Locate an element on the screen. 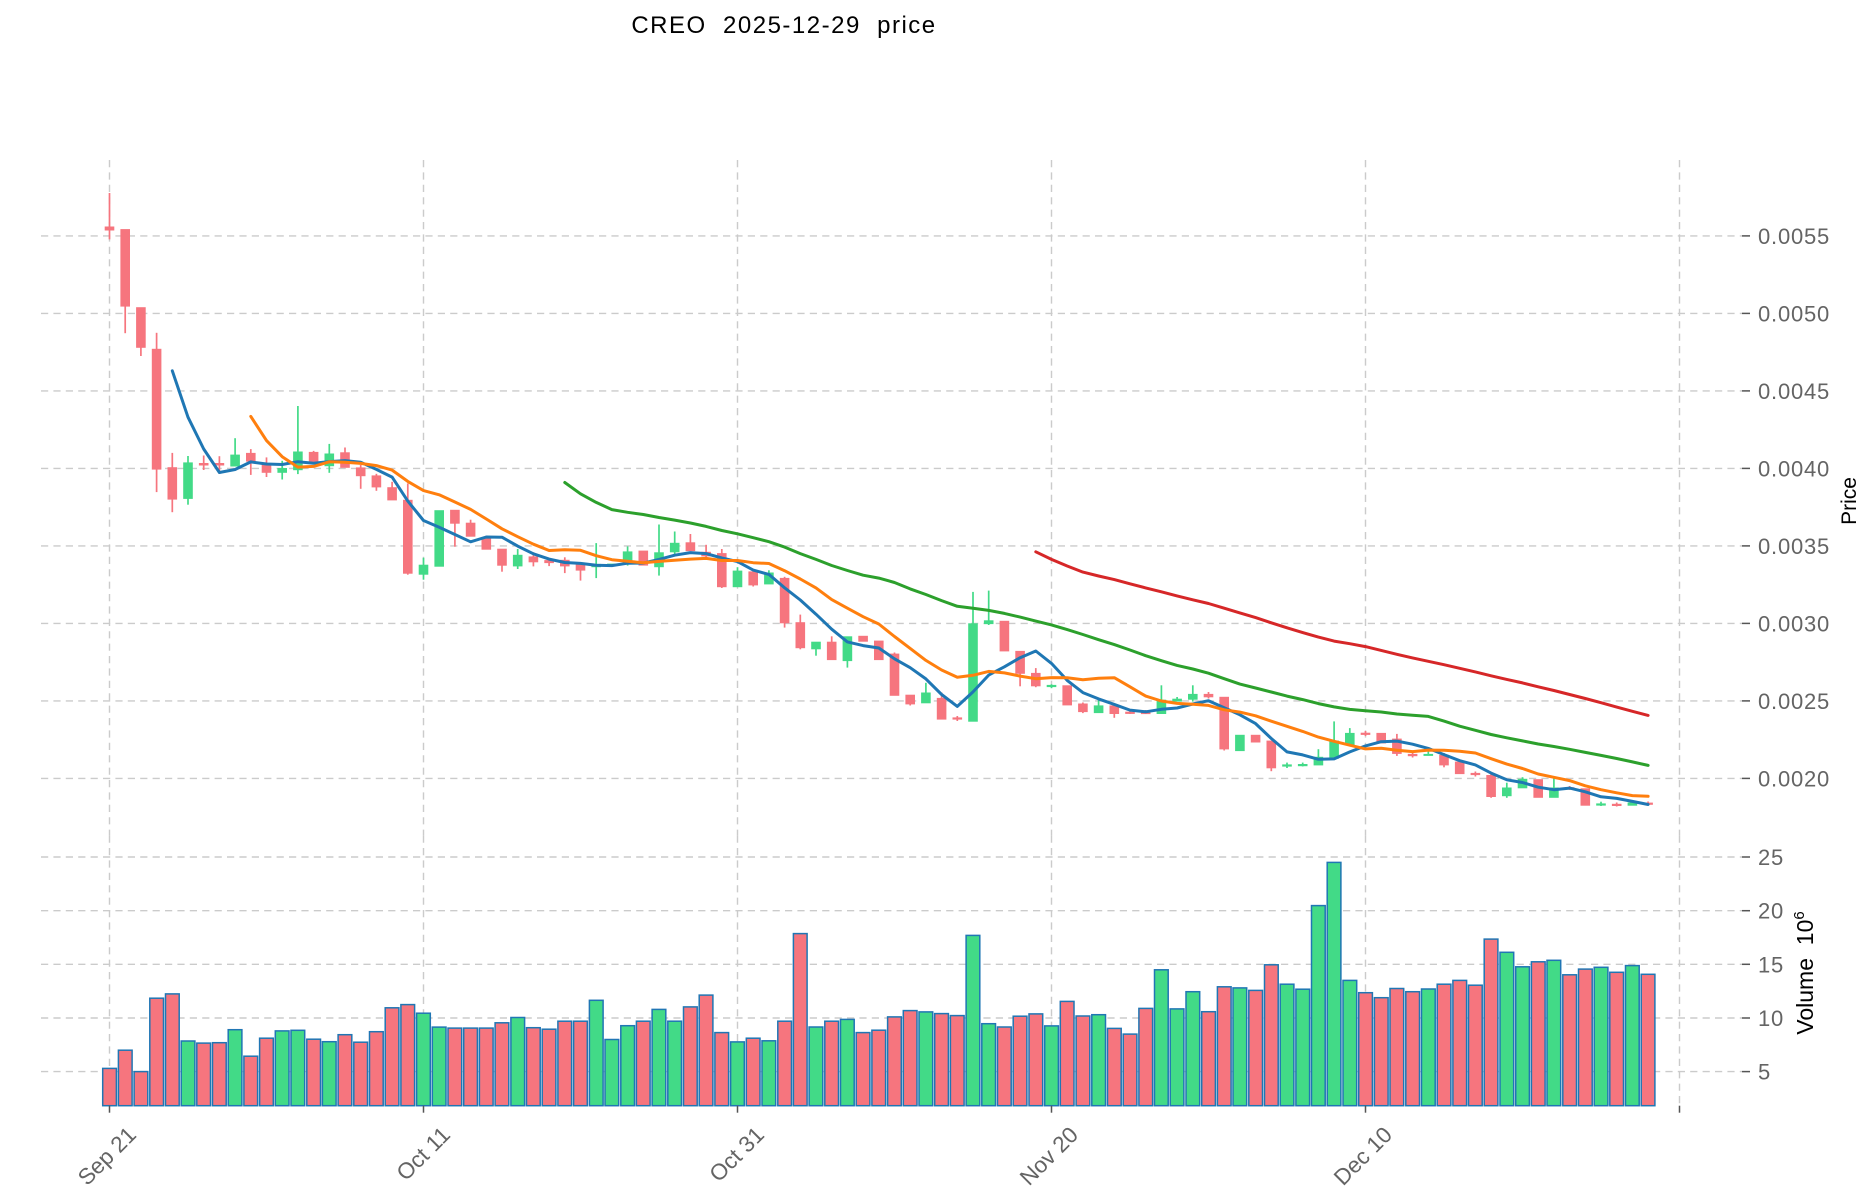 The image size is (1873, 1202). svg-text: 0.0030 is located at coordinates (1794, 623).